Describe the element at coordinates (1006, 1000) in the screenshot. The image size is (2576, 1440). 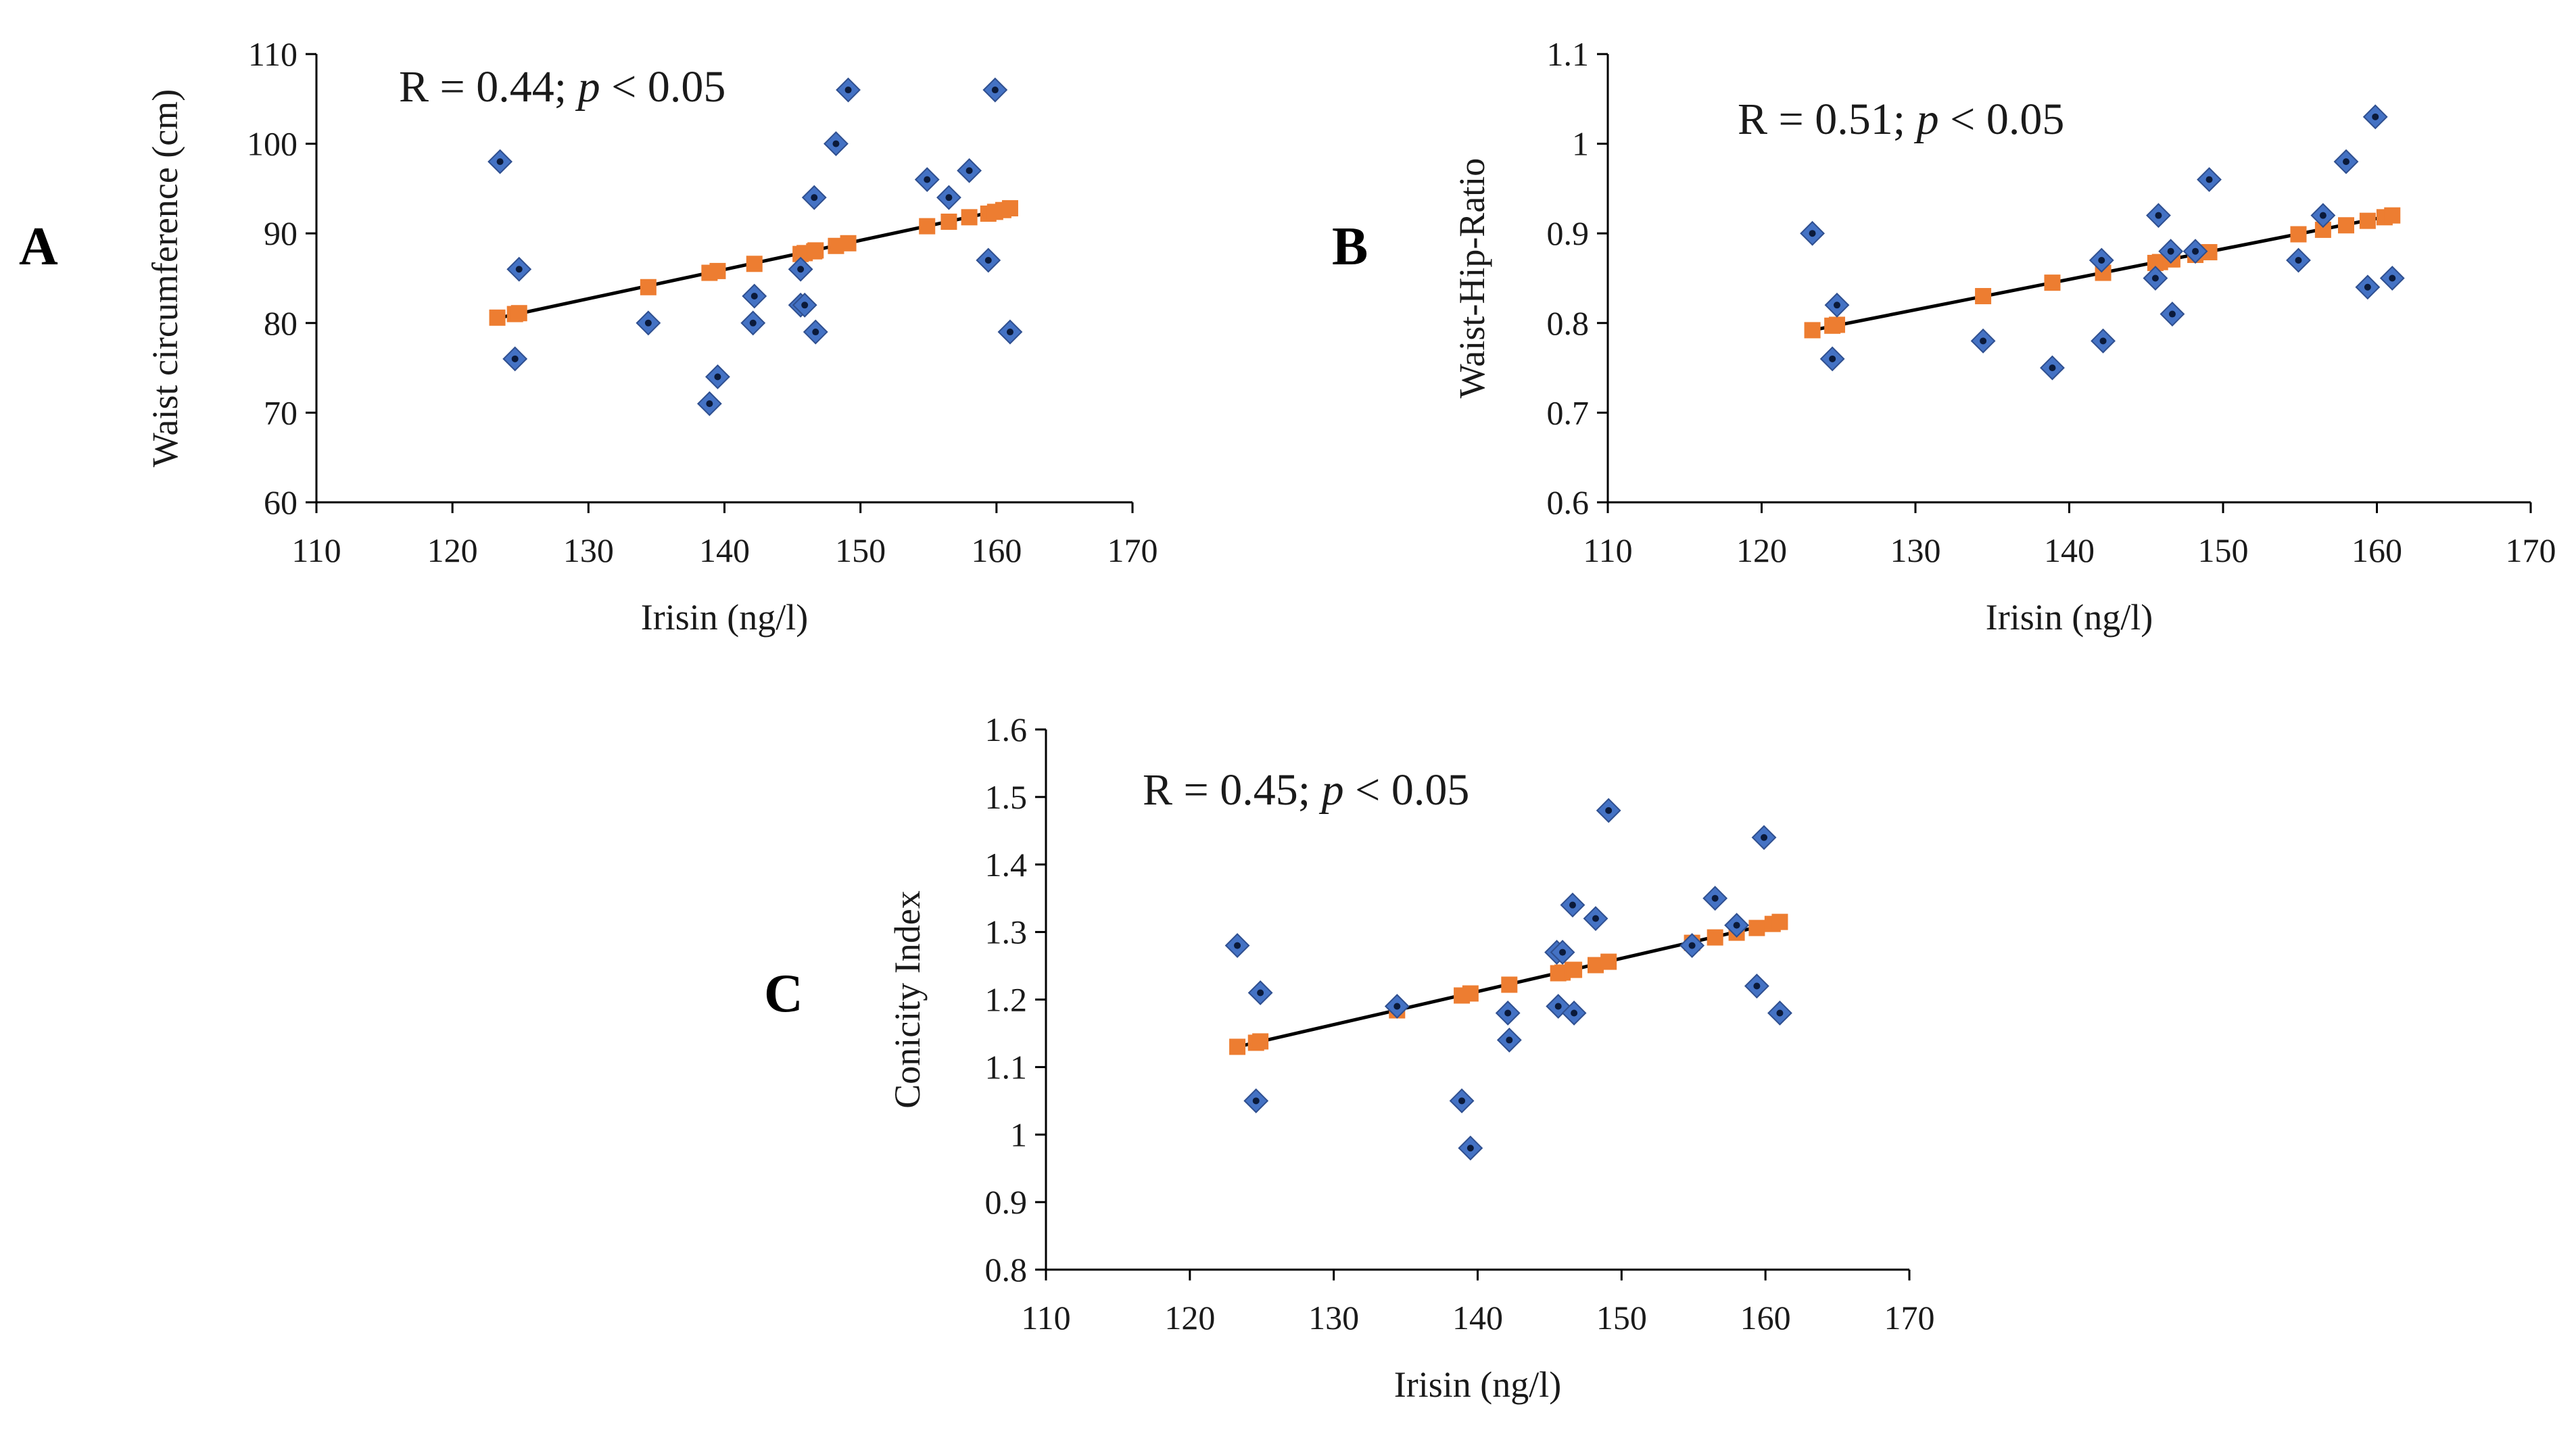
I see `y-tick-label: 1.2` at that location.